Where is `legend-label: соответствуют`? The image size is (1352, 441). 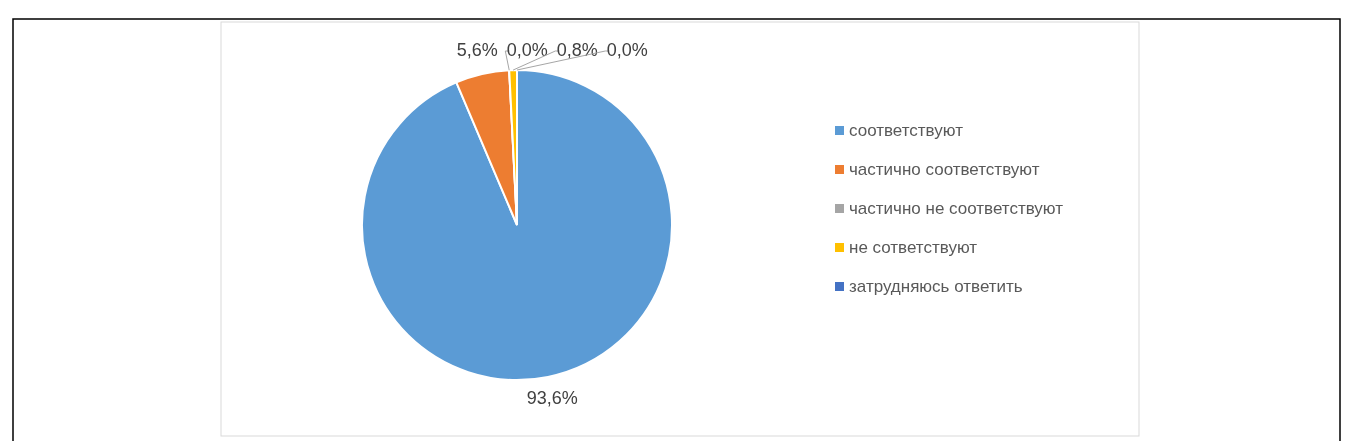 legend-label: соответствуют is located at coordinates (906, 130).